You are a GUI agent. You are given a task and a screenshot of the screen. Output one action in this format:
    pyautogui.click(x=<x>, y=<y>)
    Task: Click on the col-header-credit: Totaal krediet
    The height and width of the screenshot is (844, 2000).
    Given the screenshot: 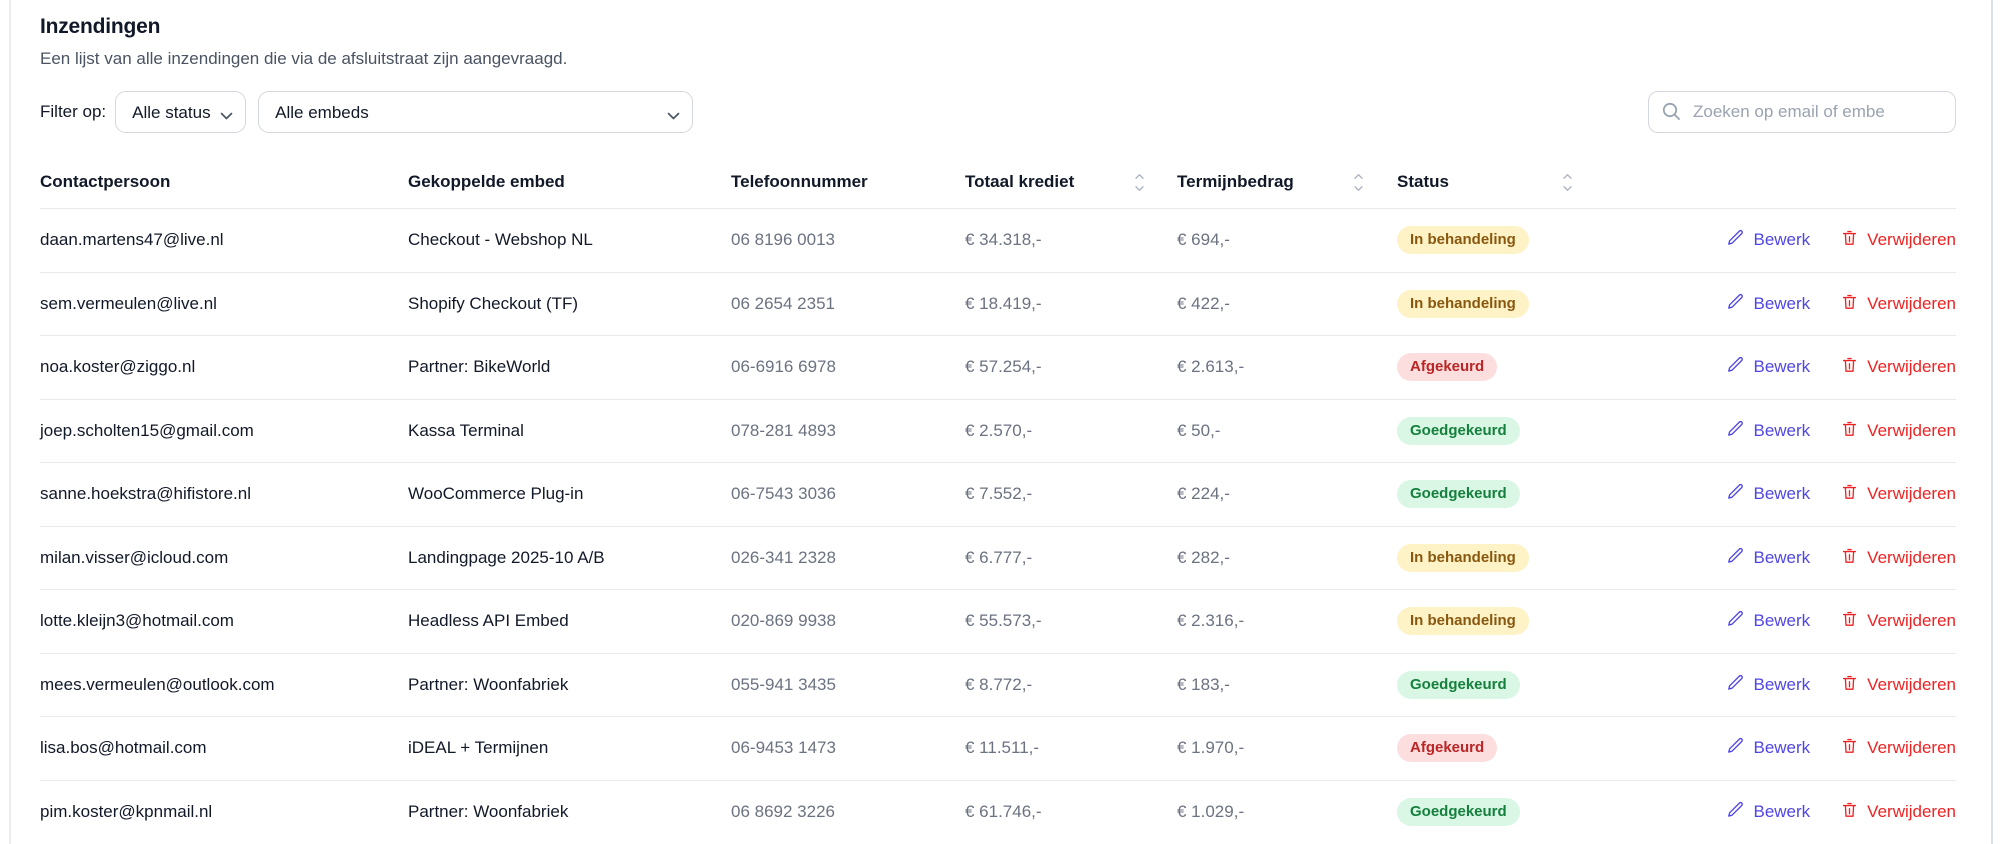 What is the action you would take?
    pyautogui.click(x=1071, y=182)
    